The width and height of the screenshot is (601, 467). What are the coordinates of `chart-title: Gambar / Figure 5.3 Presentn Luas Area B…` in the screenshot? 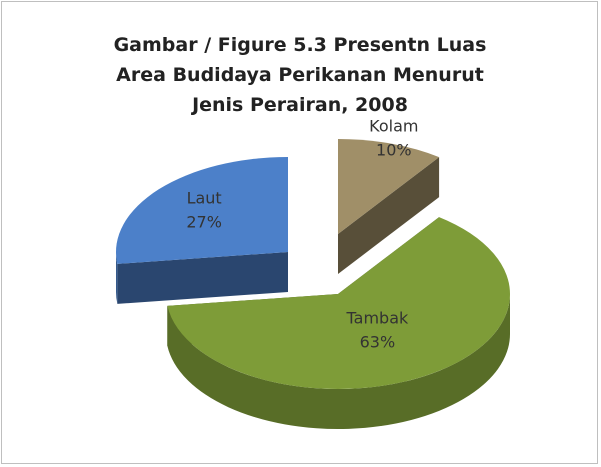 It's located at (300, 75).